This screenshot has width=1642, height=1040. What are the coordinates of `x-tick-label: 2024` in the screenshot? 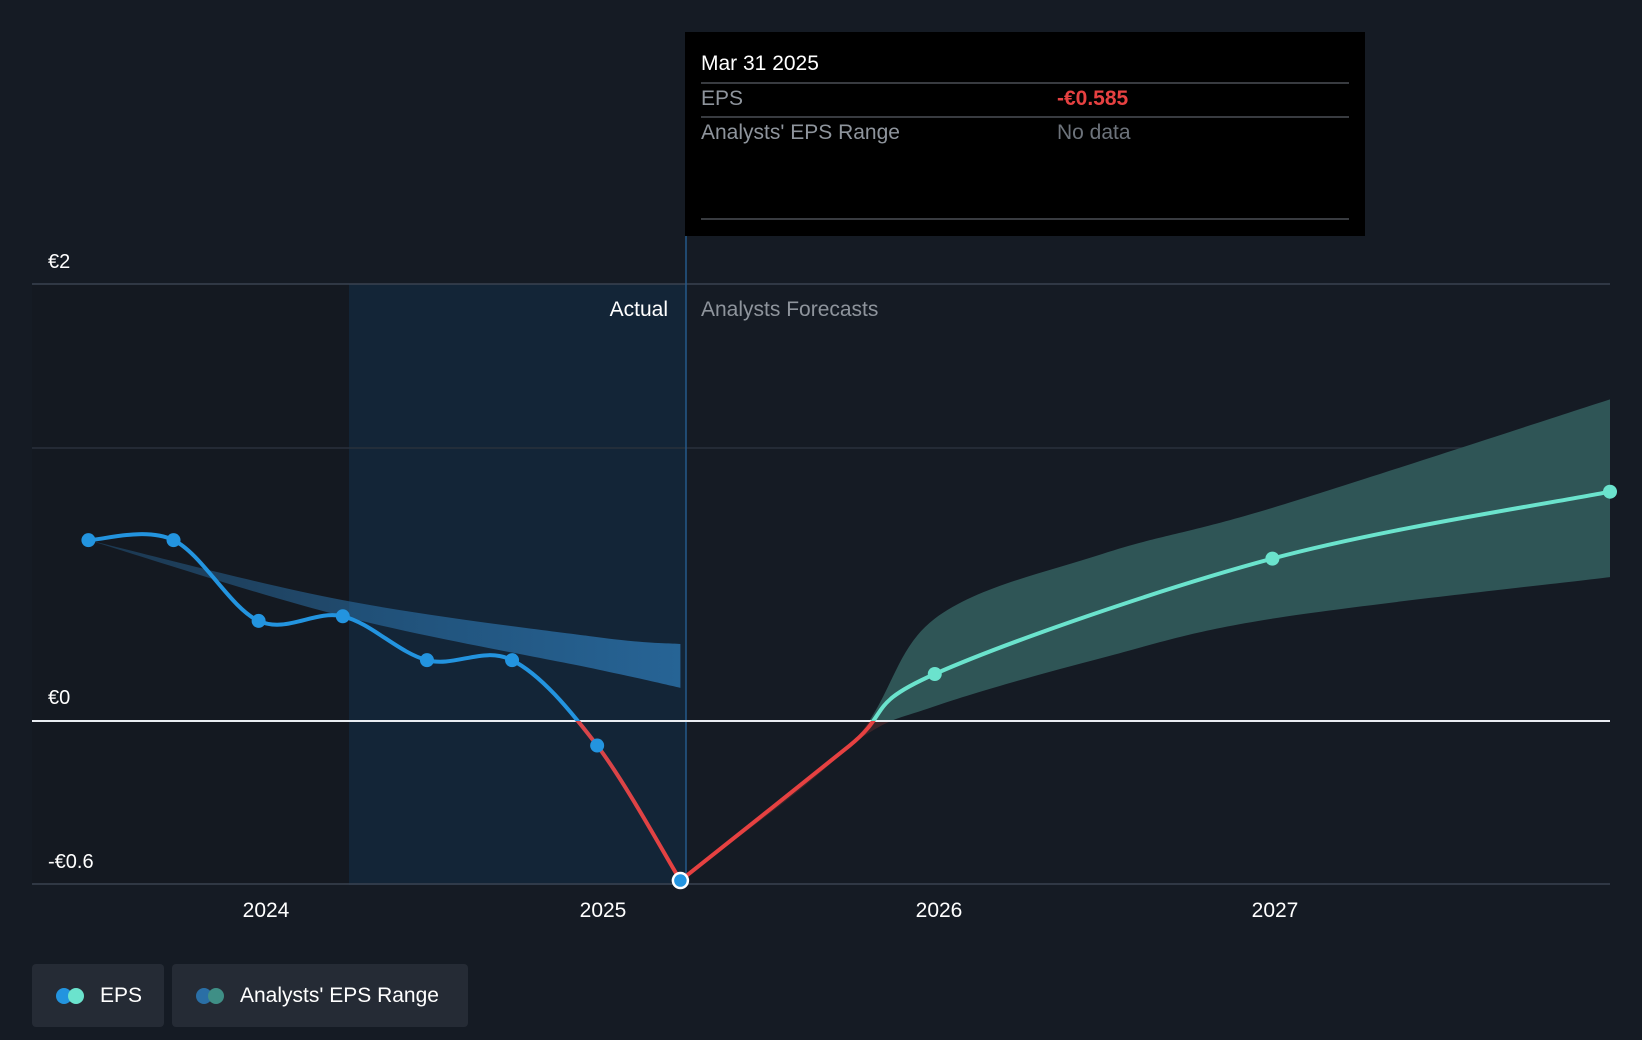 It's located at (266, 910).